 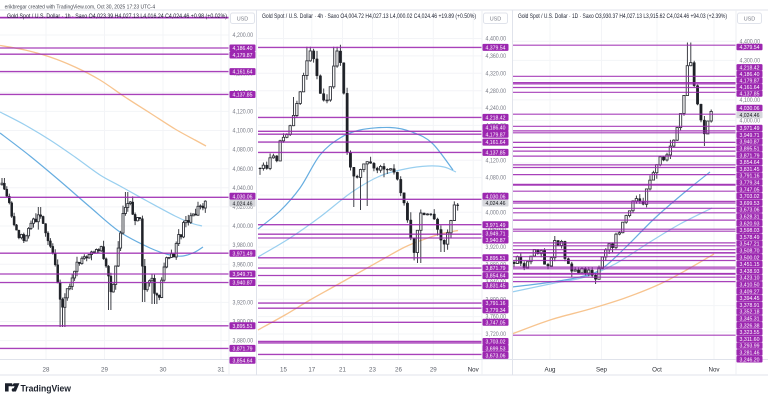 What do you see at coordinates (311, 369) in the screenshot?
I see `svg-text: 17` at bounding box center [311, 369].